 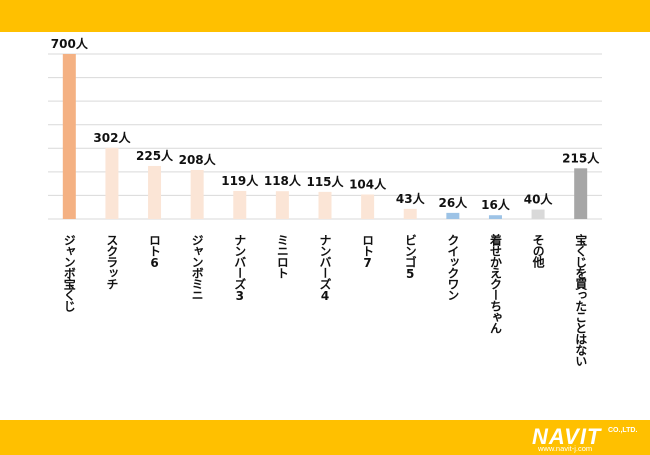 What do you see at coordinates (239, 268) in the screenshot?
I see `category-label: ナンバーズ3` at bounding box center [239, 268].